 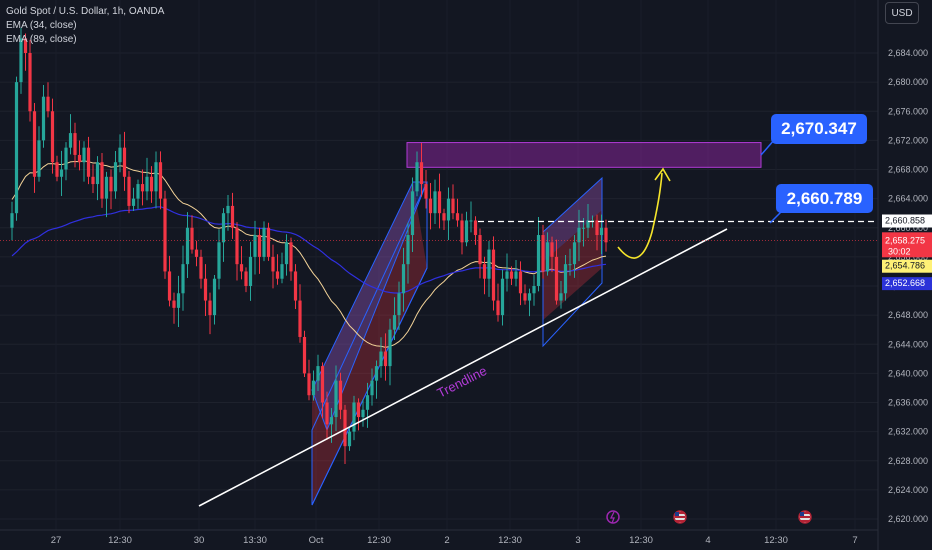 I want to click on x-tick-label: 2, so click(x=446, y=540).